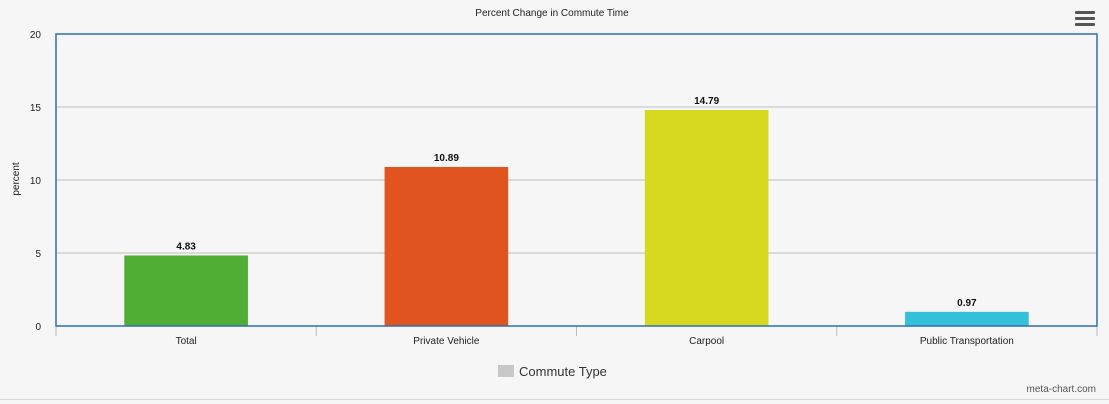 This screenshot has width=1109, height=404. What do you see at coordinates (967, 303) in the screenshot?
I see `data-label: 0.97` at bounding box center [967, 303].